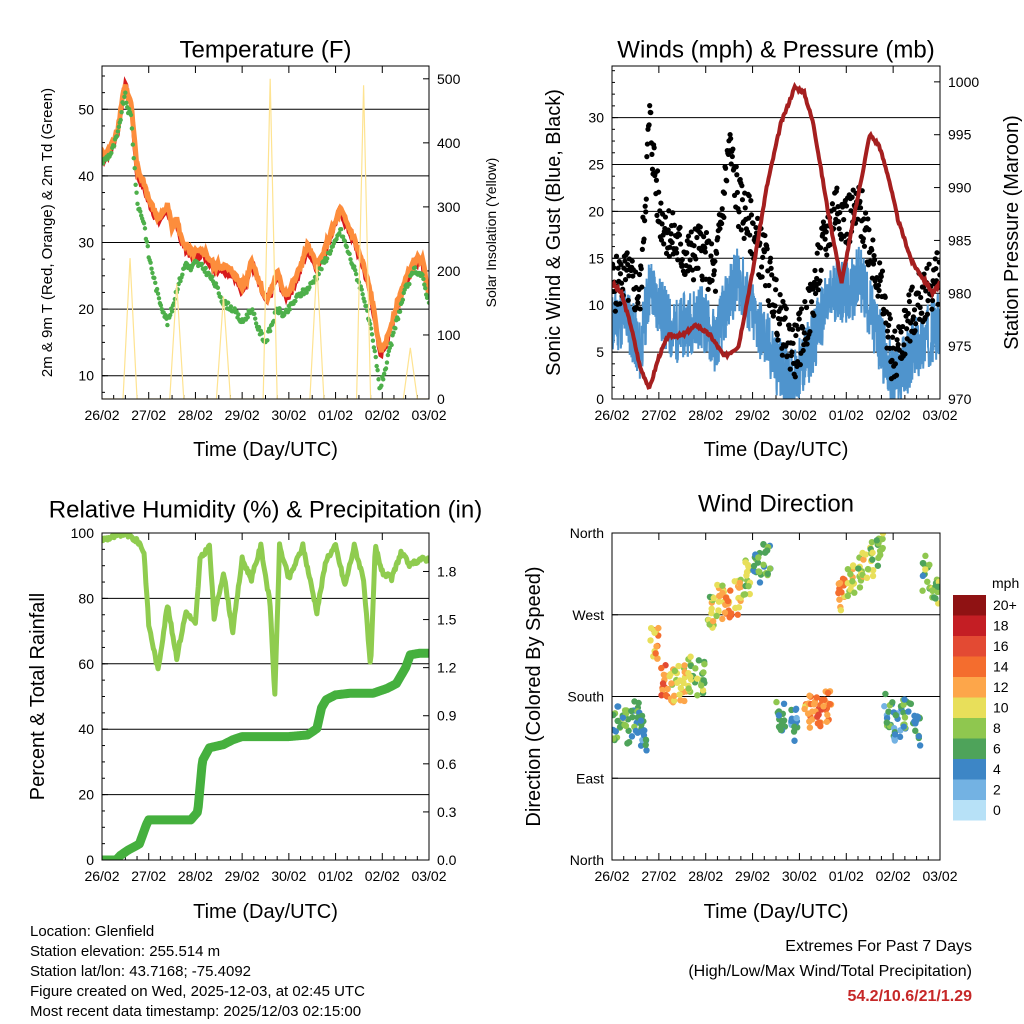  I want to click on y2-tick-label: 1.8, so click(447, 571).